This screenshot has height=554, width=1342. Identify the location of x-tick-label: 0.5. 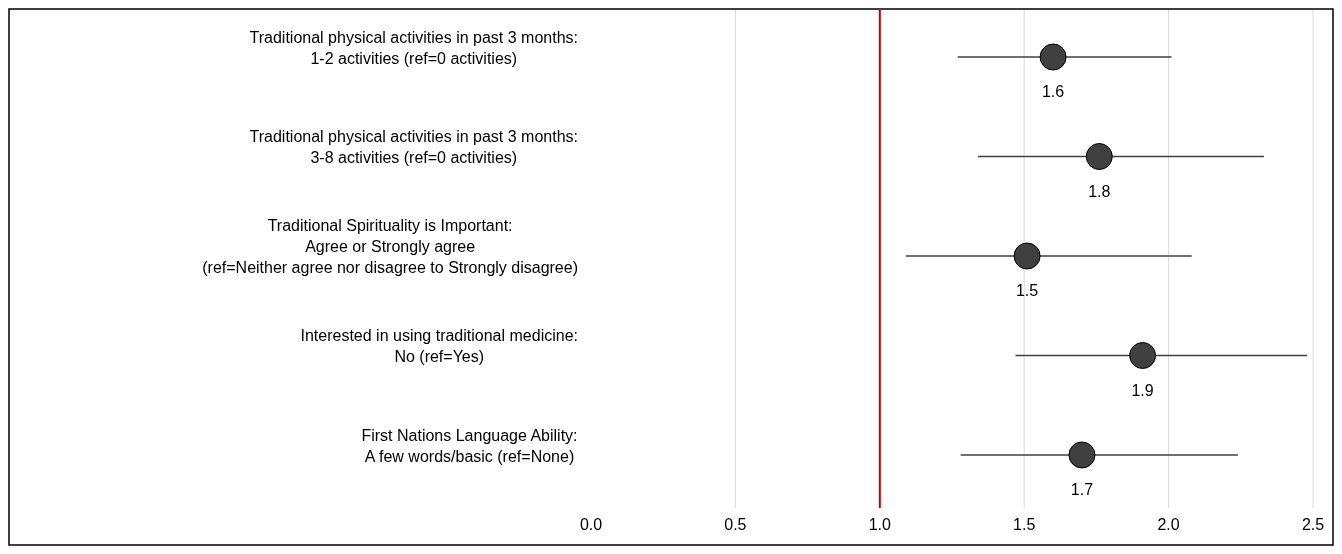
(735, 524).